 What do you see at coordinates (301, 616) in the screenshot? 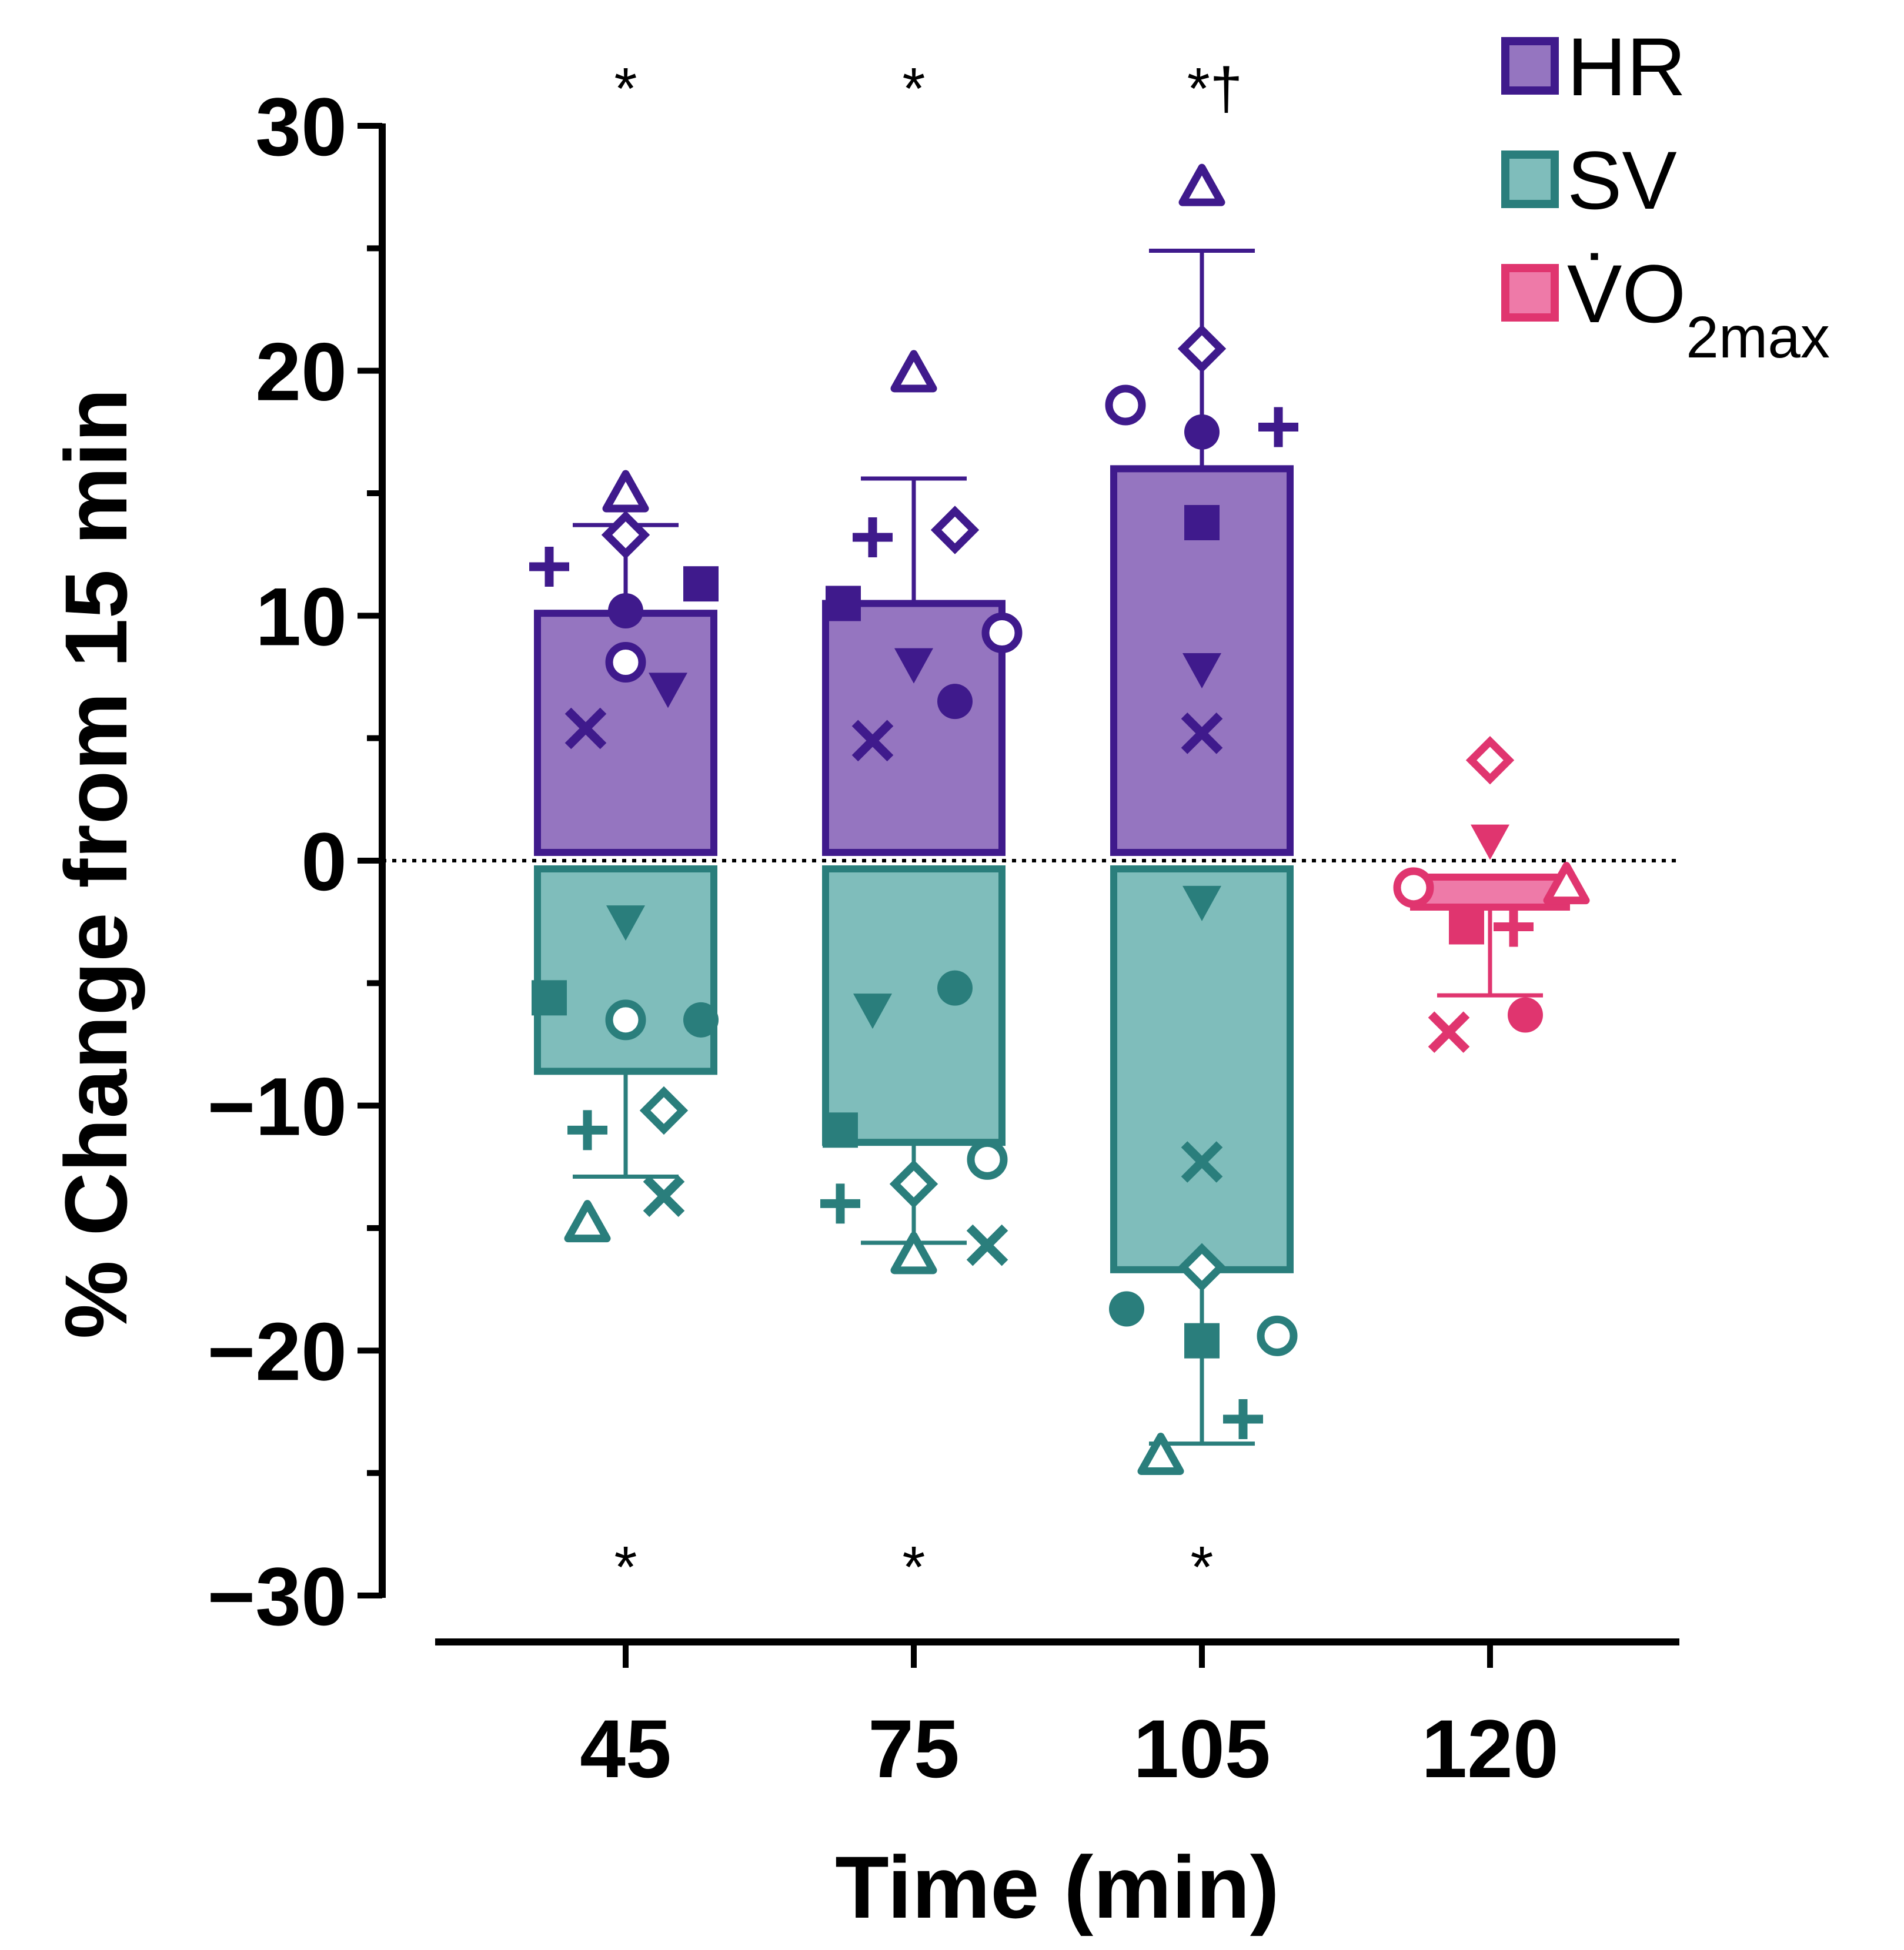
I see `y-tick-label: 10` at bounding box center [301, 616].